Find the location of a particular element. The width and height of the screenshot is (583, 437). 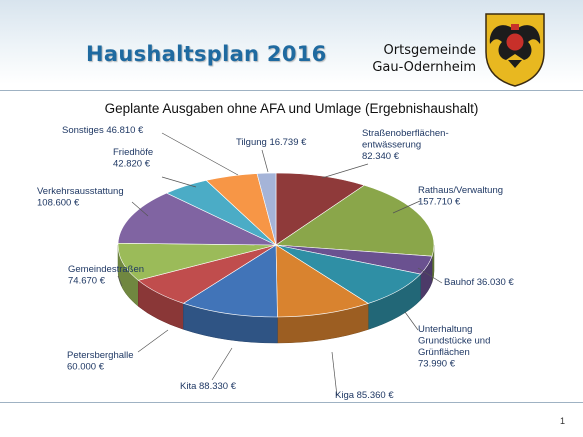

data-label: Sonstiges 46.810 € is located at coordinates (103, 130).